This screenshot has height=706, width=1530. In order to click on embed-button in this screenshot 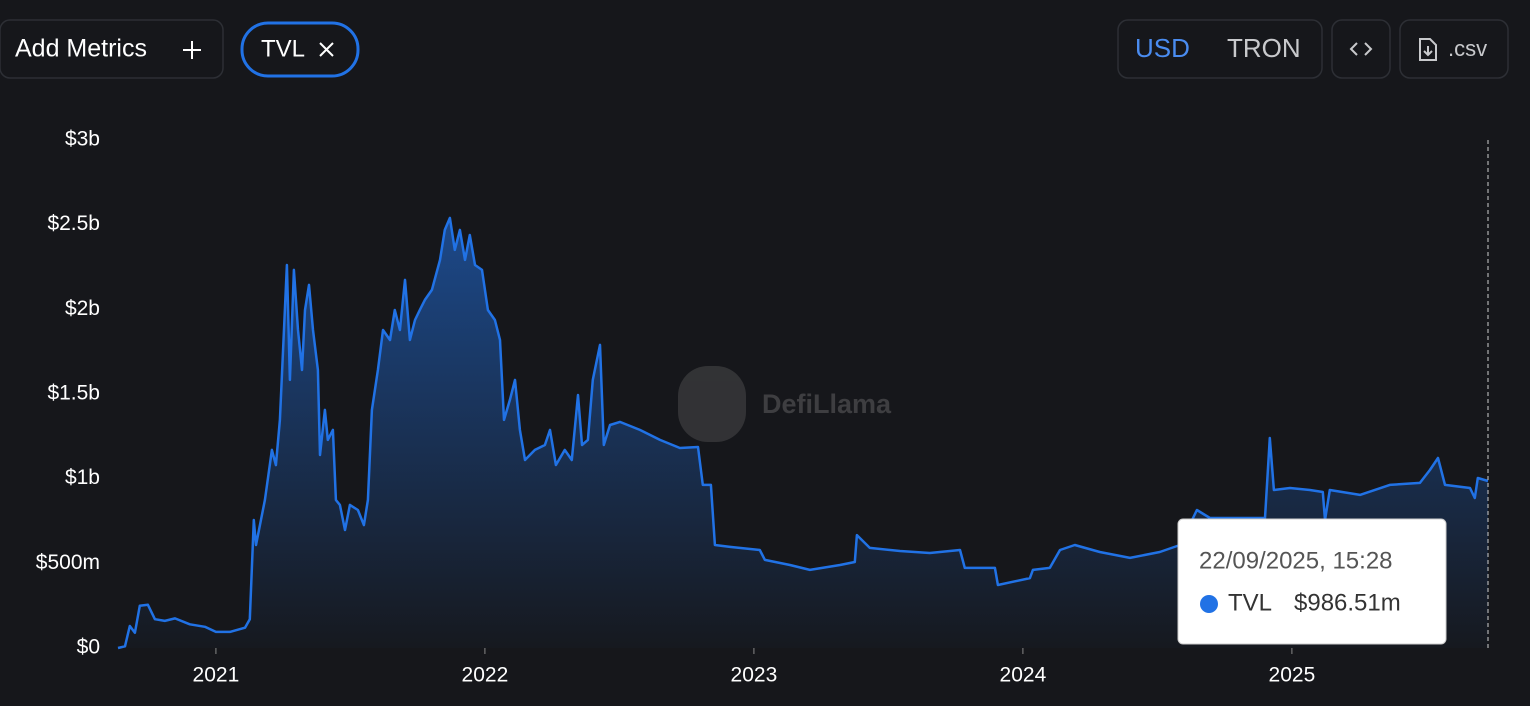, I will do `click(1361, 49)`.